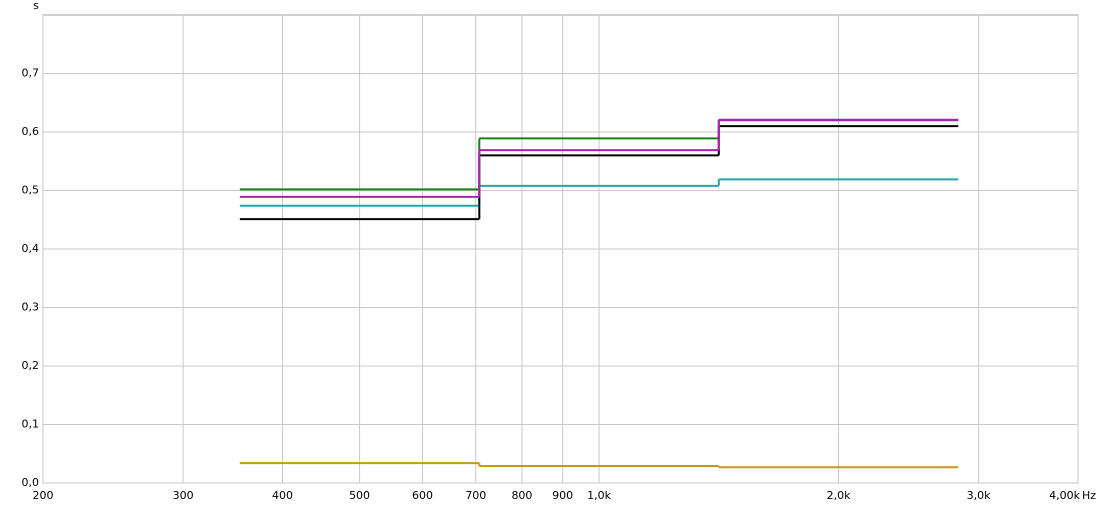  I want to click on x-tick-label: 500, so click(359, 495).